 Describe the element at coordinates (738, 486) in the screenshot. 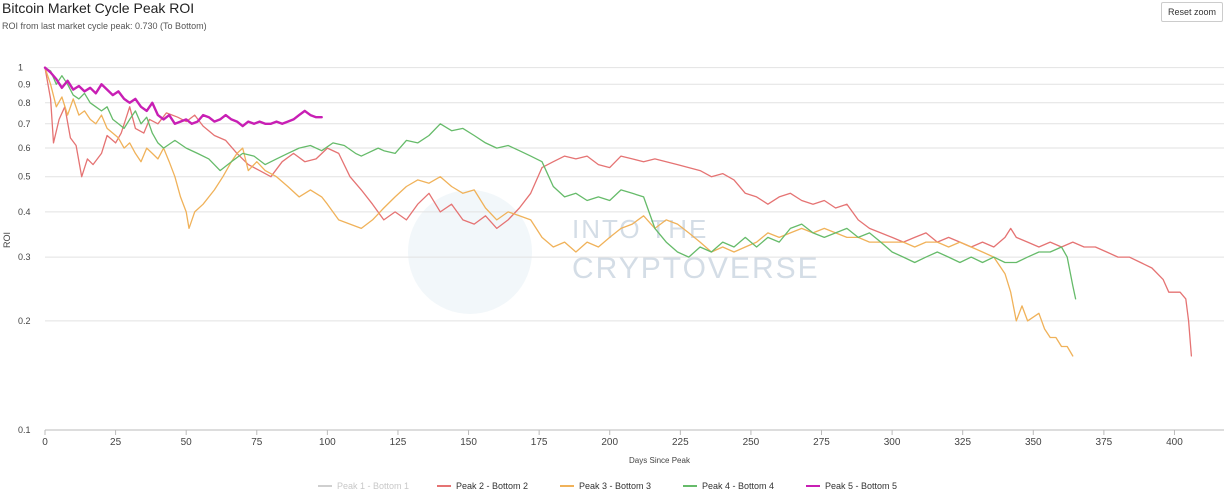

I see `legend-label: Peak 4 - Bottom 4` at that location.